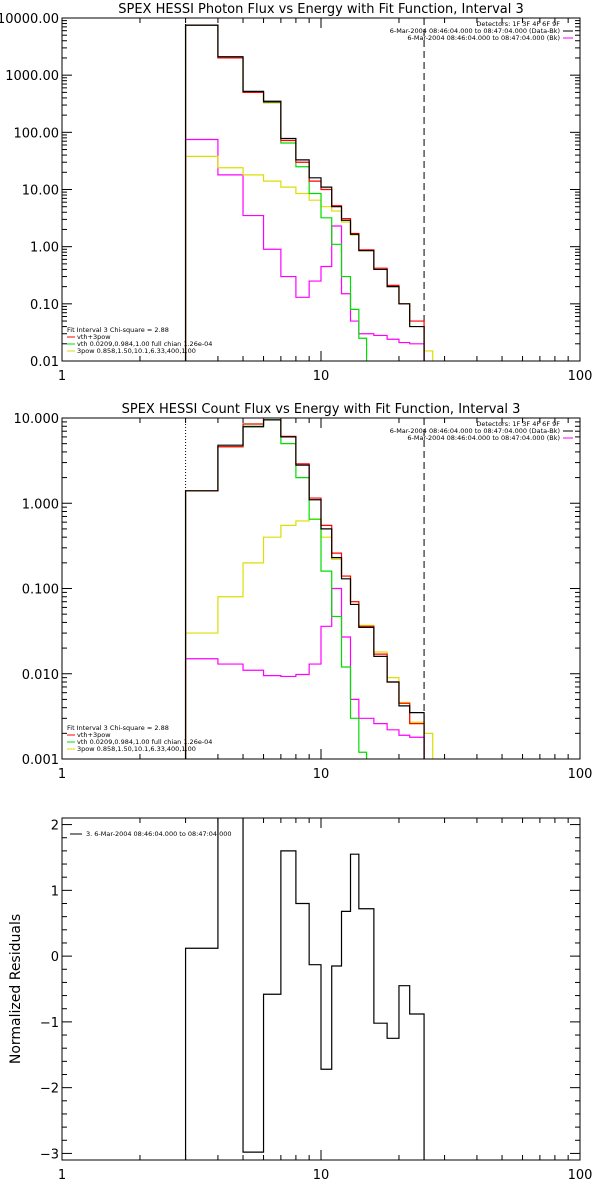  Describe the element at coordinates (44, 248) in the screenshot. I see `y-tick-label: 1.00` at that location.